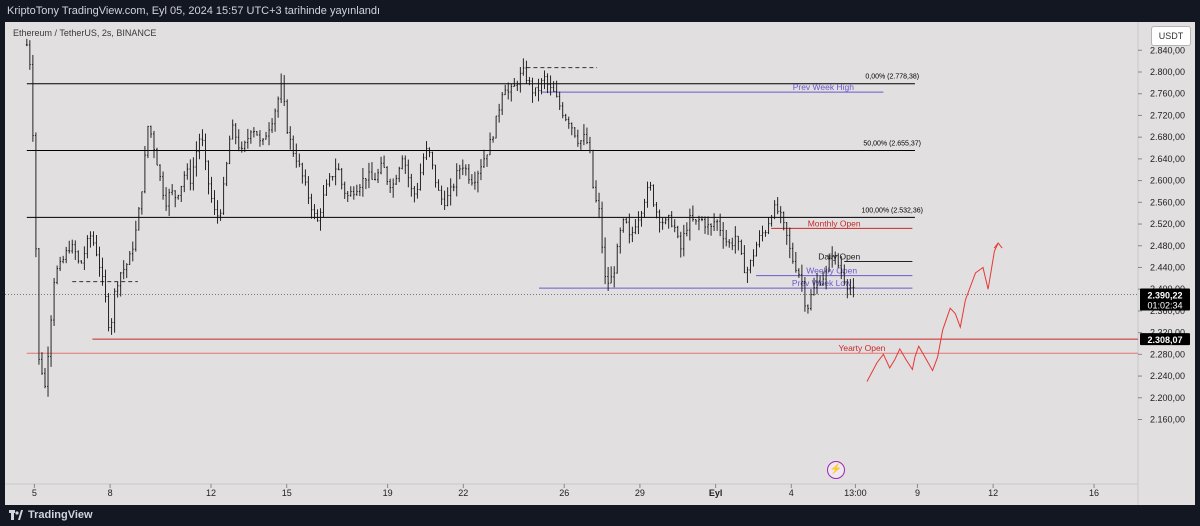  Describe the element at coordinates (1167, 246) in the screenshot. I see `price-tick-label: 2.480,00` at that location.